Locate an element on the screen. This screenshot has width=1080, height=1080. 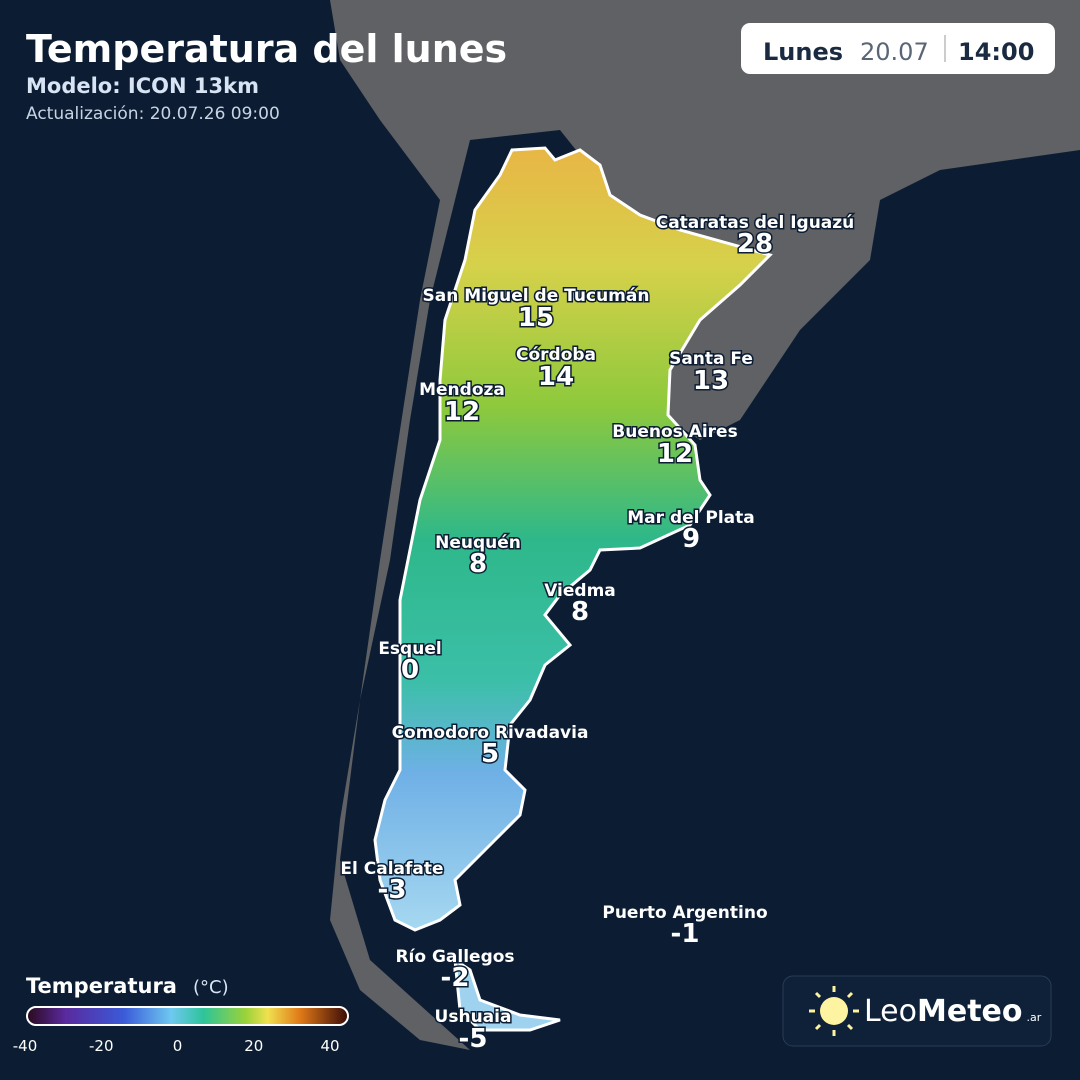
city-temp: -5 is located at coordinates (473, 1039).